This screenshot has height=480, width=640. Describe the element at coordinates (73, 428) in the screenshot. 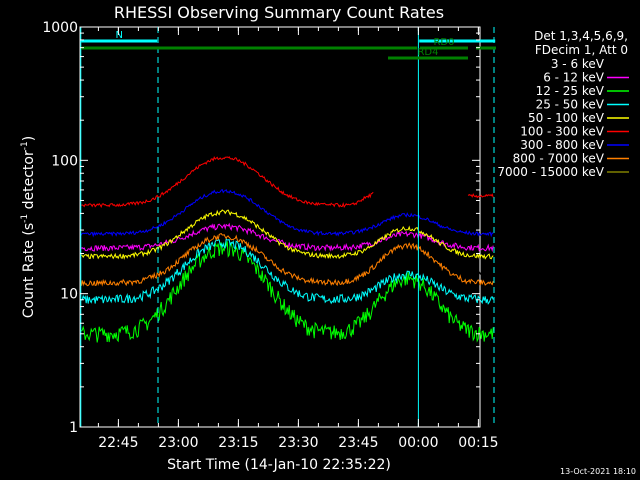

I see `y-tick-label-0: 1` at that location.